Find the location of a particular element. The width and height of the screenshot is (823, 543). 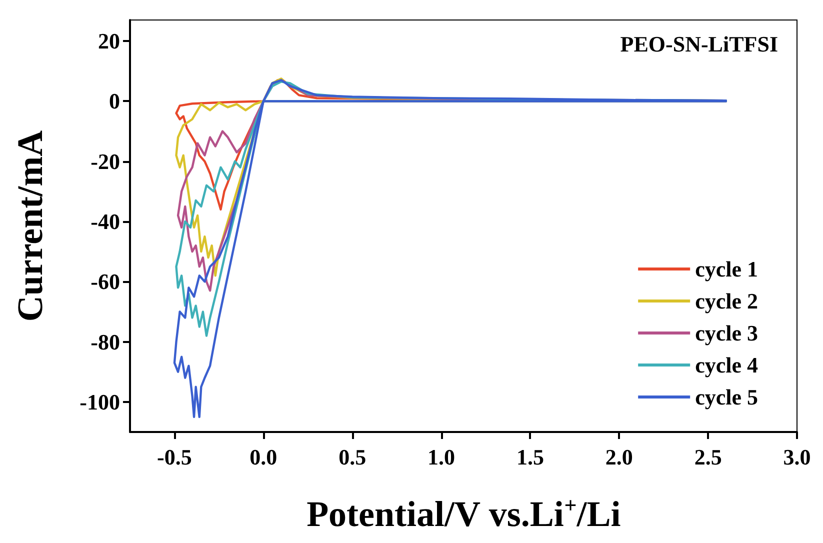

y-tick-label: -20 is located at coordinates (105, 161).